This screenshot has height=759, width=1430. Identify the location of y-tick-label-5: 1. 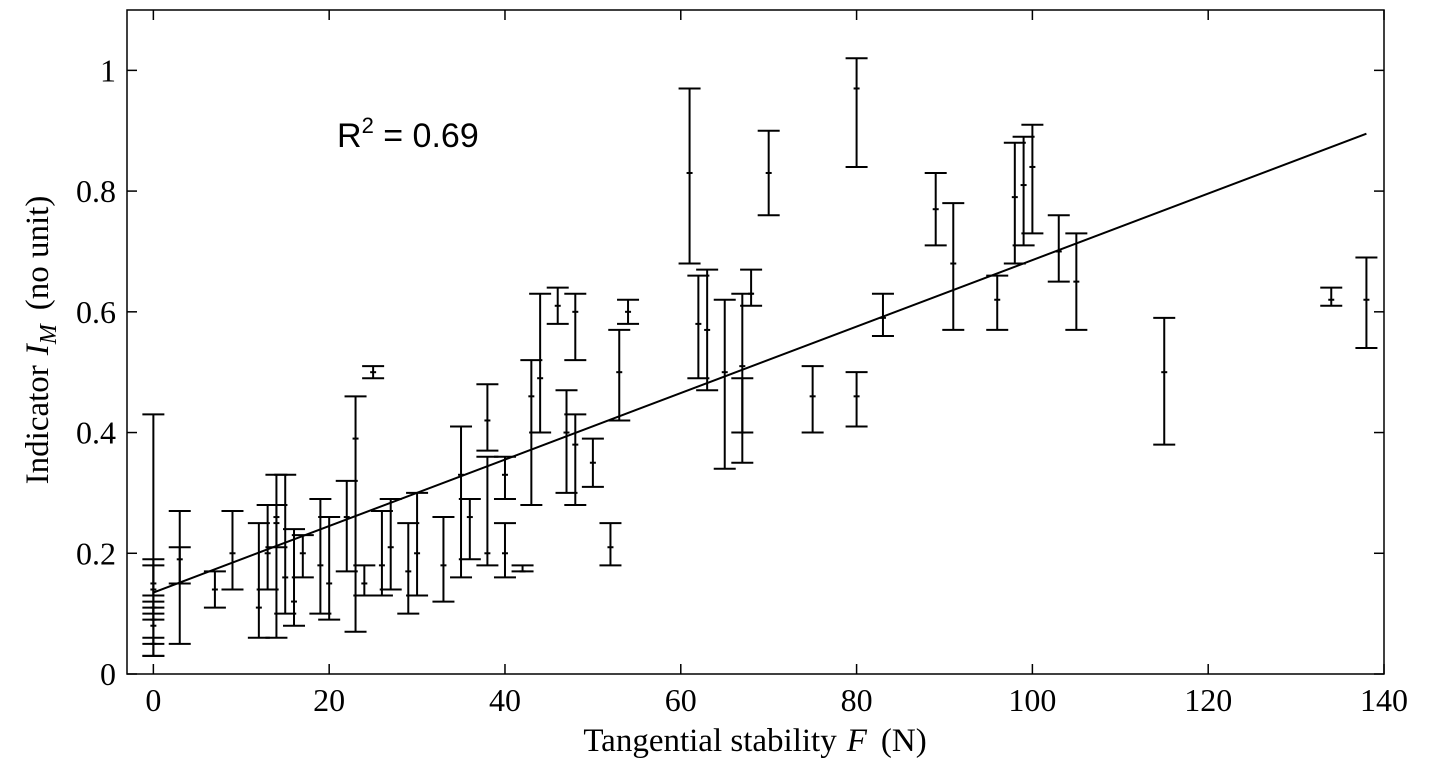
(108, 70).